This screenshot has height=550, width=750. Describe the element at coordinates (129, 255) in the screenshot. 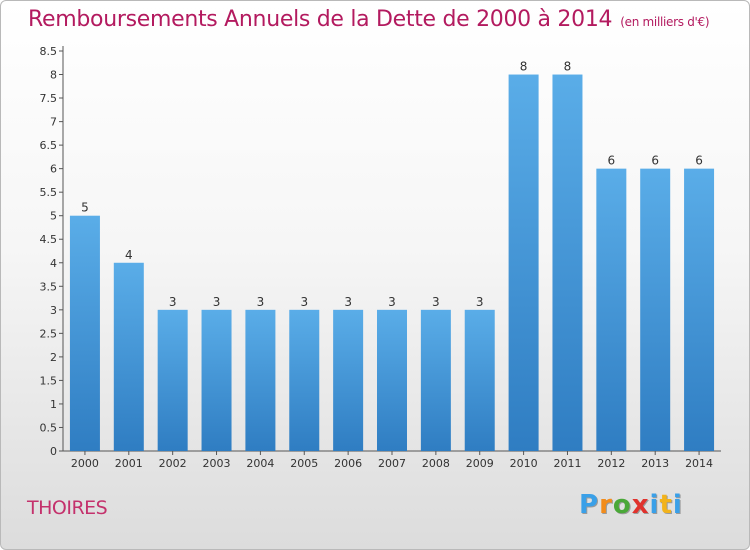

I see `data-label: 4` at that location.